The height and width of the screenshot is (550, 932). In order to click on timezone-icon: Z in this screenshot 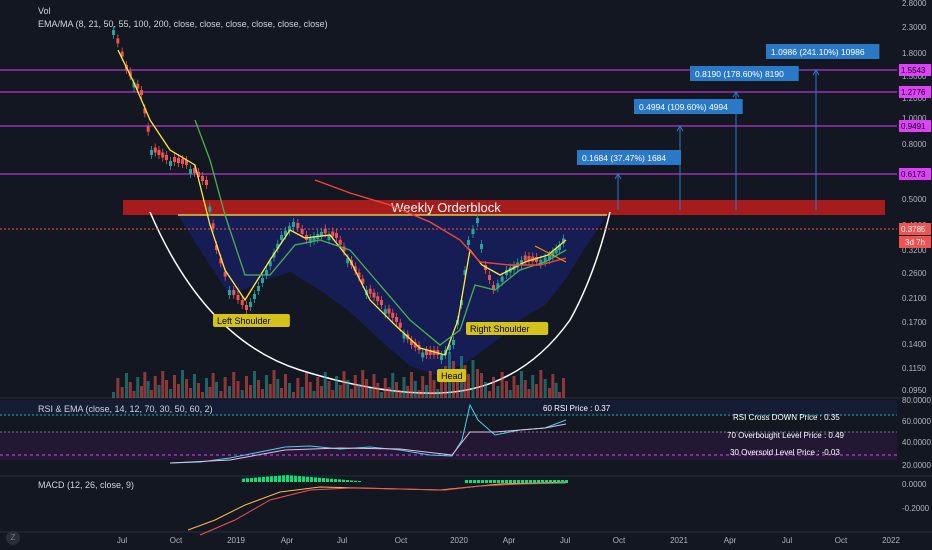, I will do `click(13, 538)`.